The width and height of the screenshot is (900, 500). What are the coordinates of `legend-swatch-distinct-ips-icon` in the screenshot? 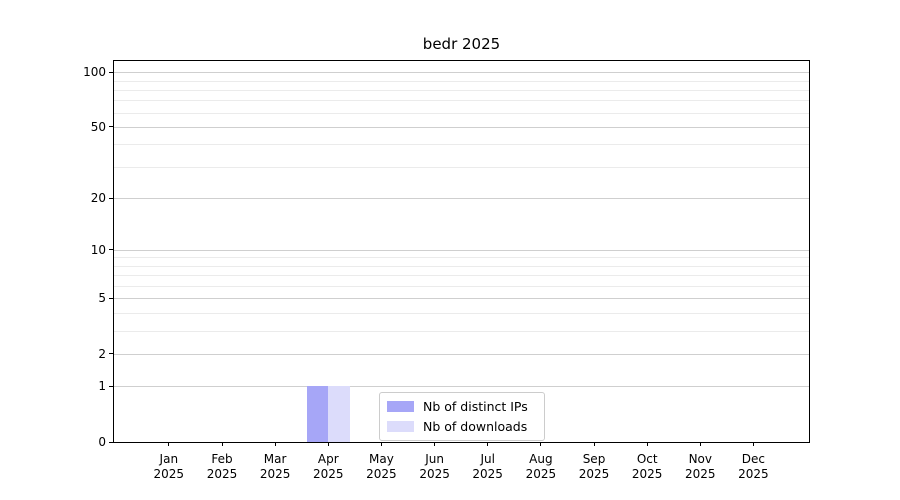 It's located at (400, 406).